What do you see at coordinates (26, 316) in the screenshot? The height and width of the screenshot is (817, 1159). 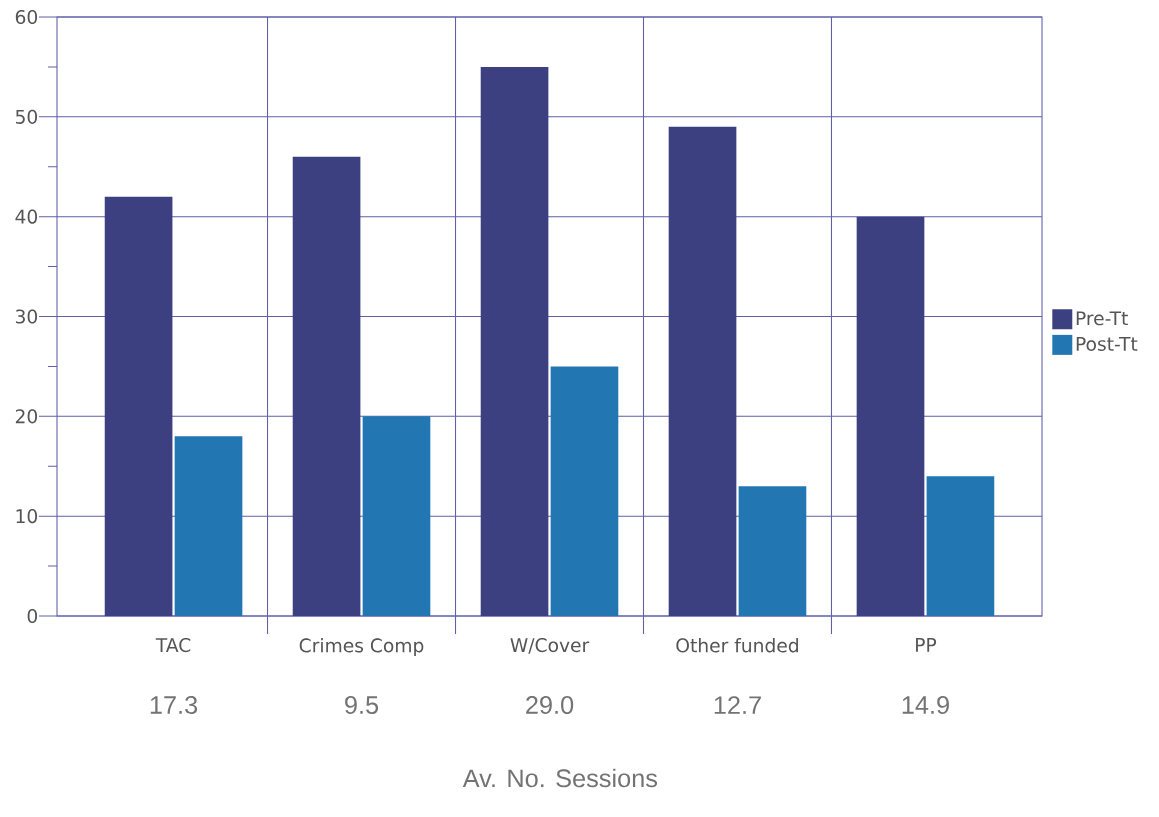 I see `y-tick-label: 30` at bounding box center [26, 316].